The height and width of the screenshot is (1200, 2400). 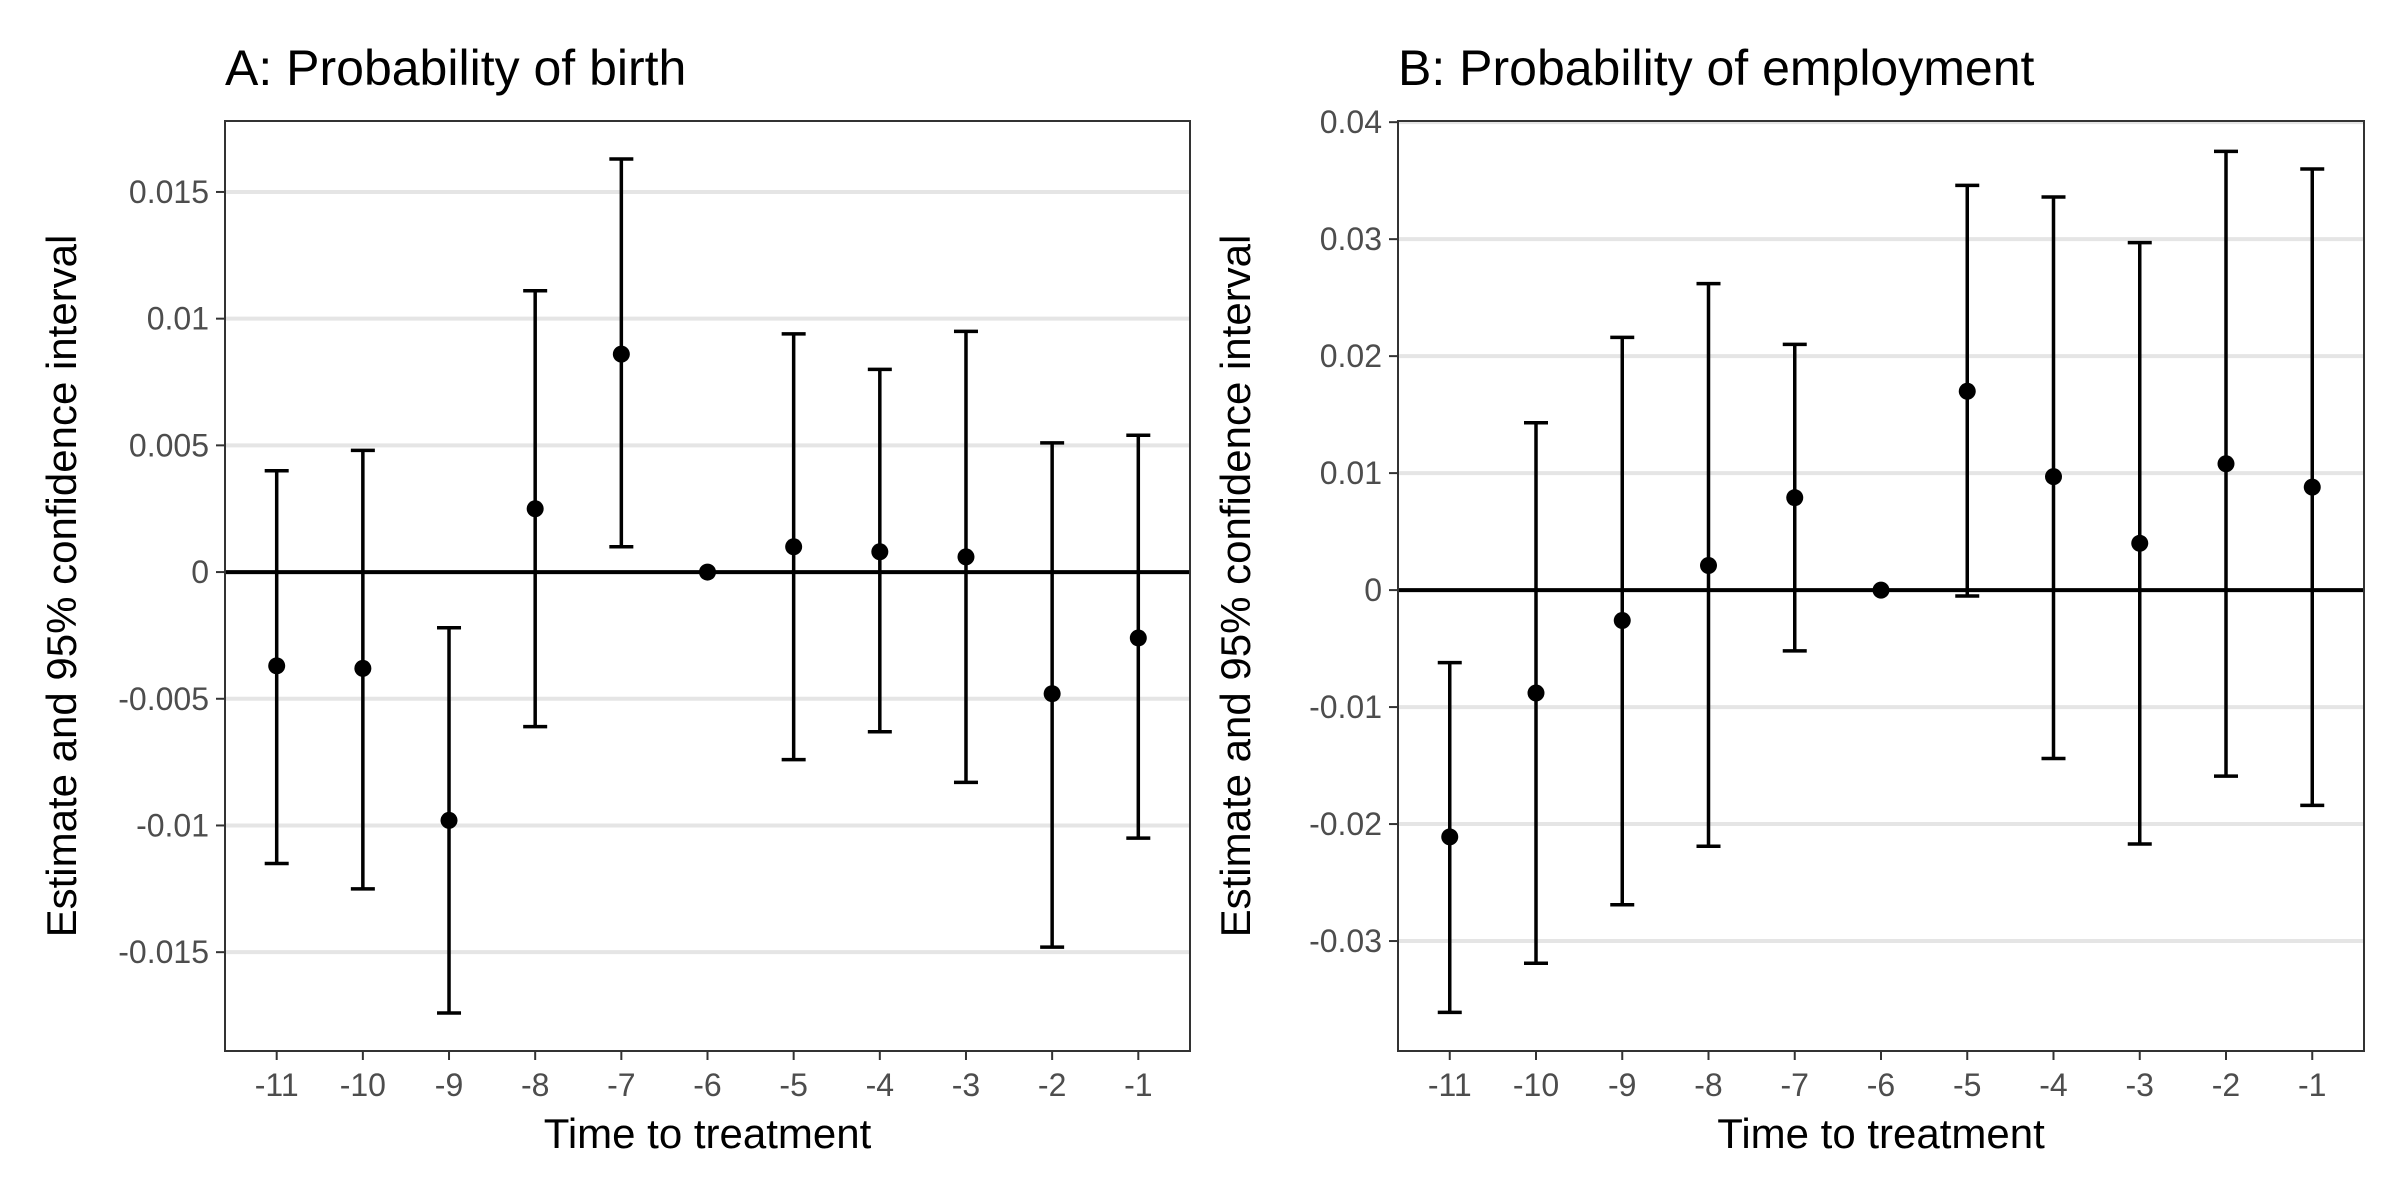 I want to click on panel-a-x-tick-label: -7, so click(x=621, y=1085).